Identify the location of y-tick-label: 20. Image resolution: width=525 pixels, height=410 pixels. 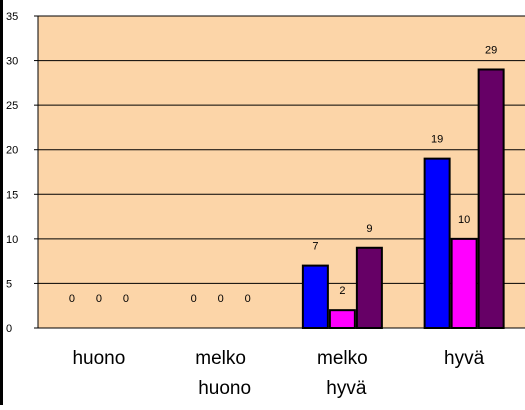
(12, 151).